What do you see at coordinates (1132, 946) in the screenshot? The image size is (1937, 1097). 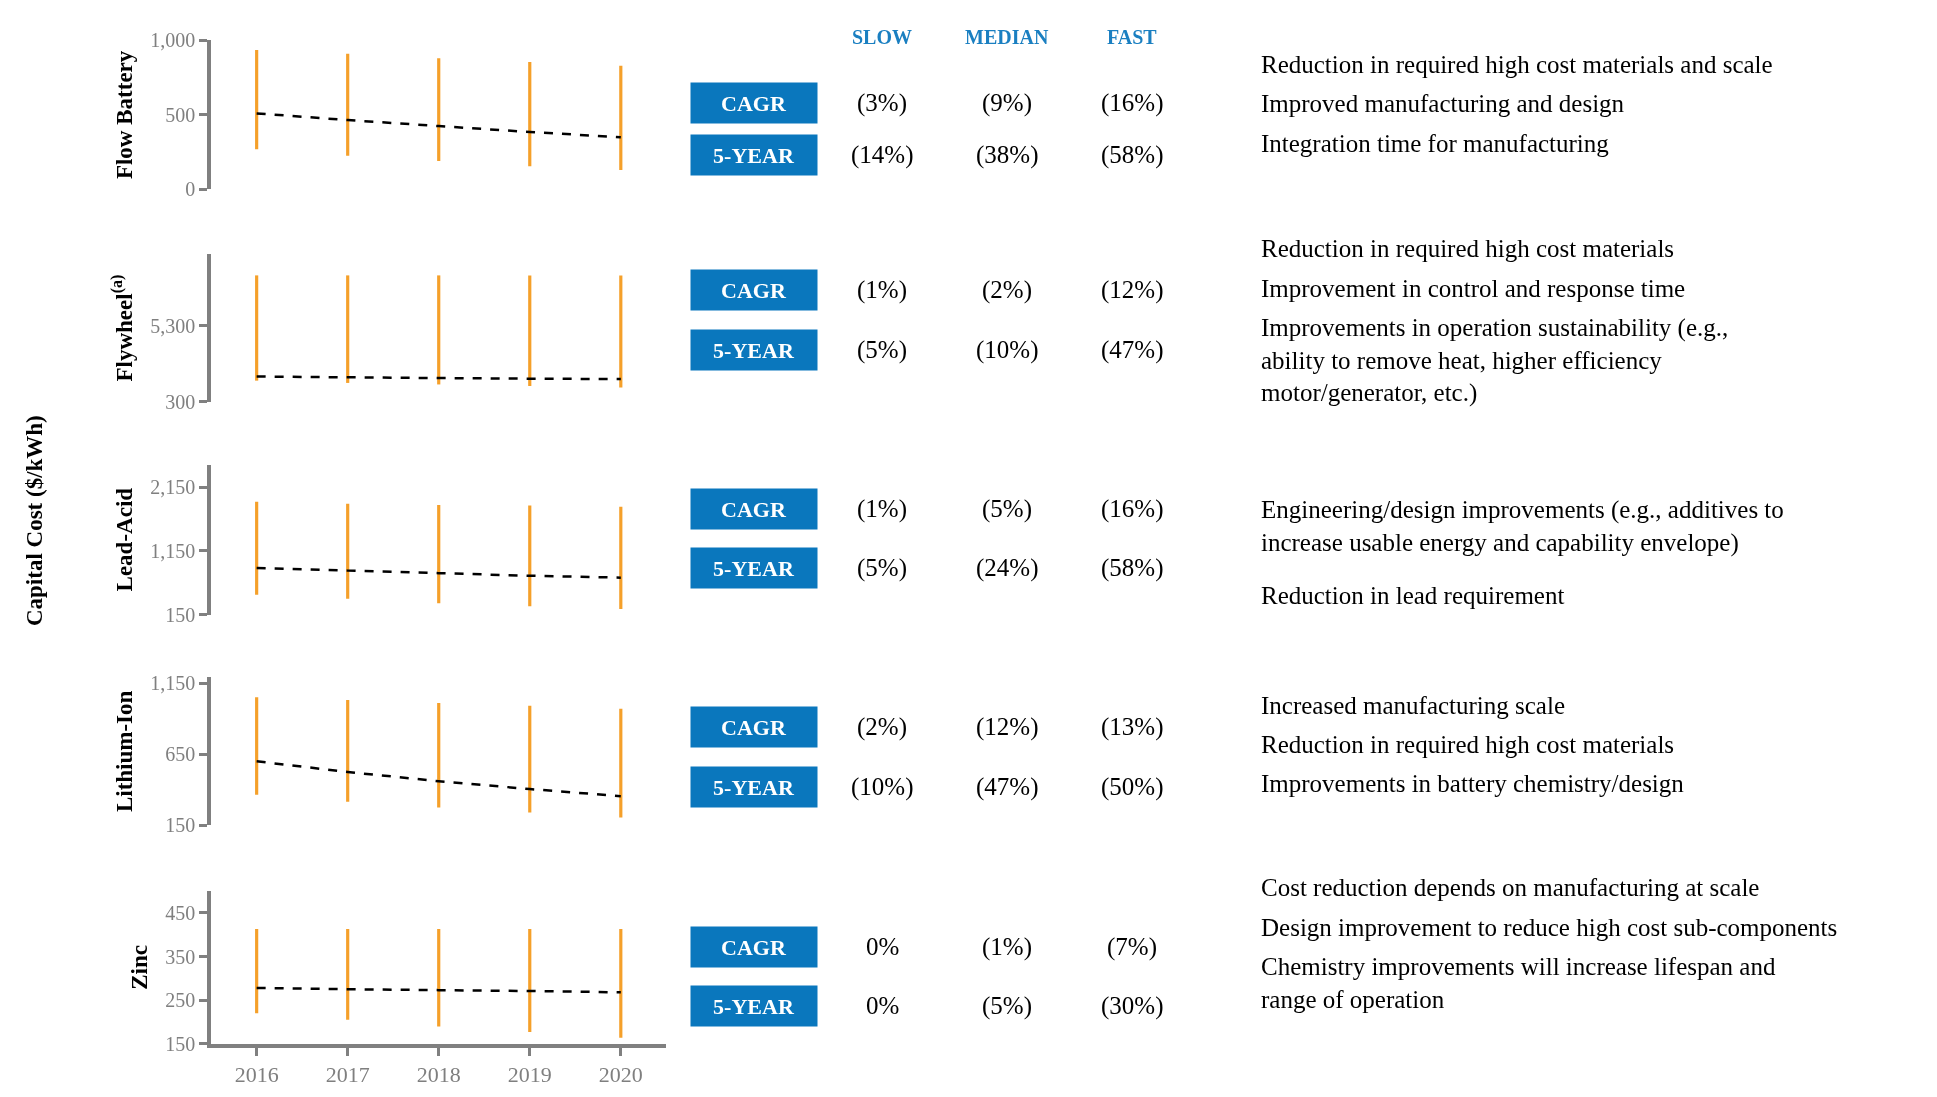 I see `text: (7%)` at bounding box center [1132, 946].